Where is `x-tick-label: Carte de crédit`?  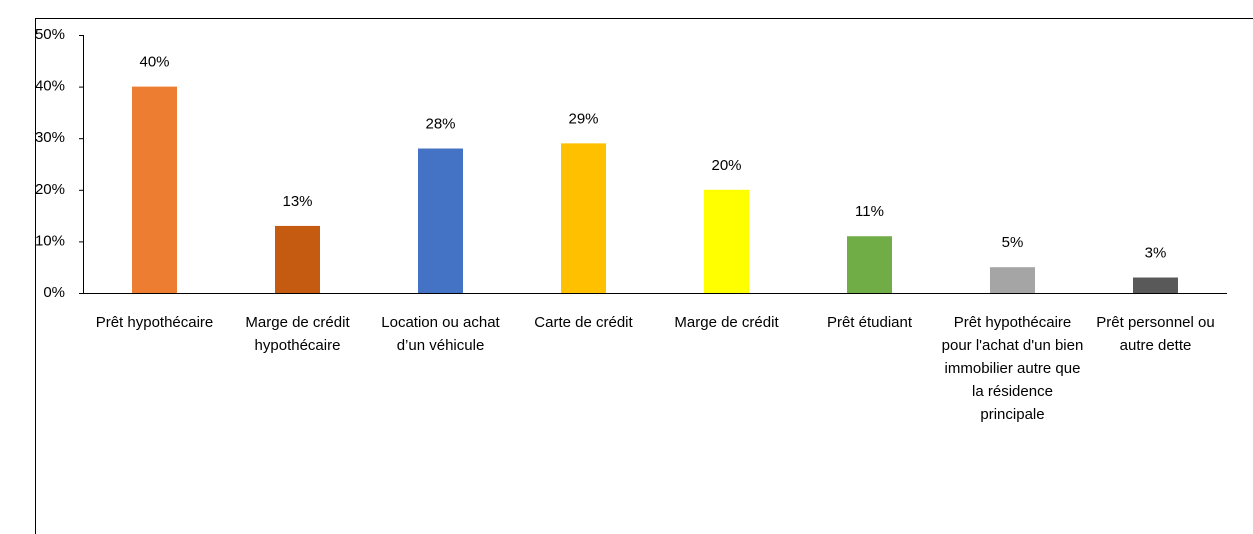
x-tick-label: Carte de crédit is located at coordinates (583, 322).